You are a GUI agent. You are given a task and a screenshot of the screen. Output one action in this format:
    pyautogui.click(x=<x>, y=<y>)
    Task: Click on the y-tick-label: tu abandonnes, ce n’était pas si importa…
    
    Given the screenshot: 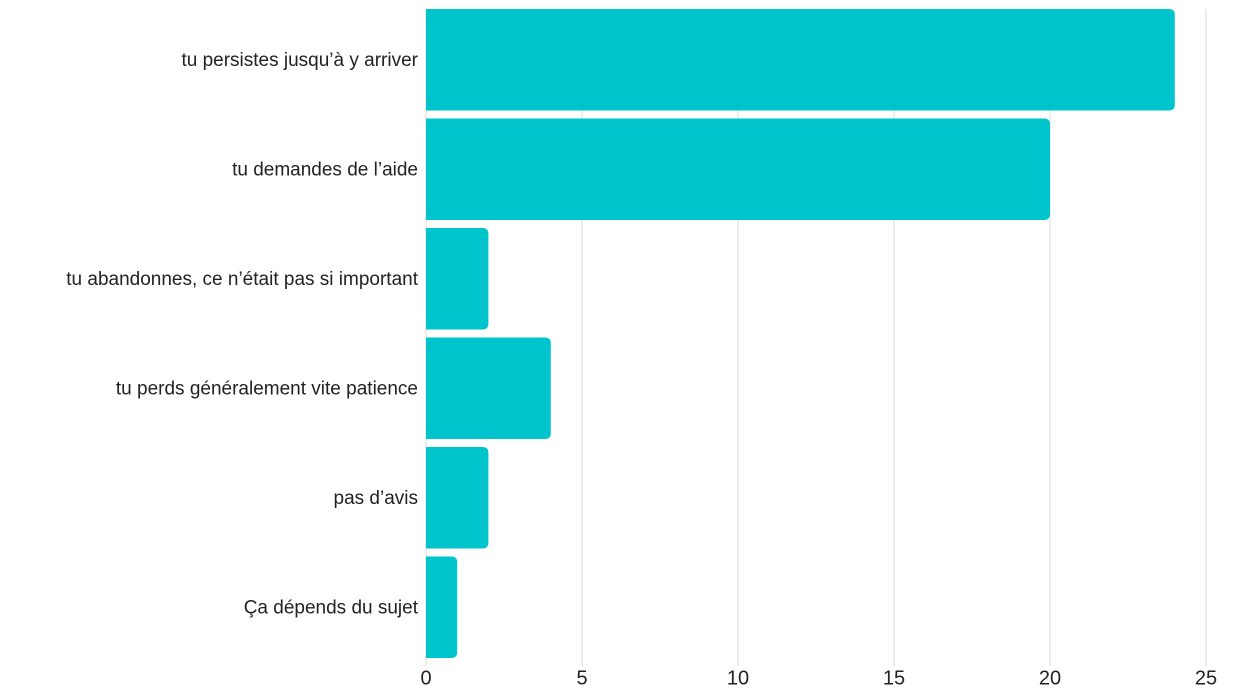 What is the action you would take?
    pyautogui.click(x=242, y=279)
    